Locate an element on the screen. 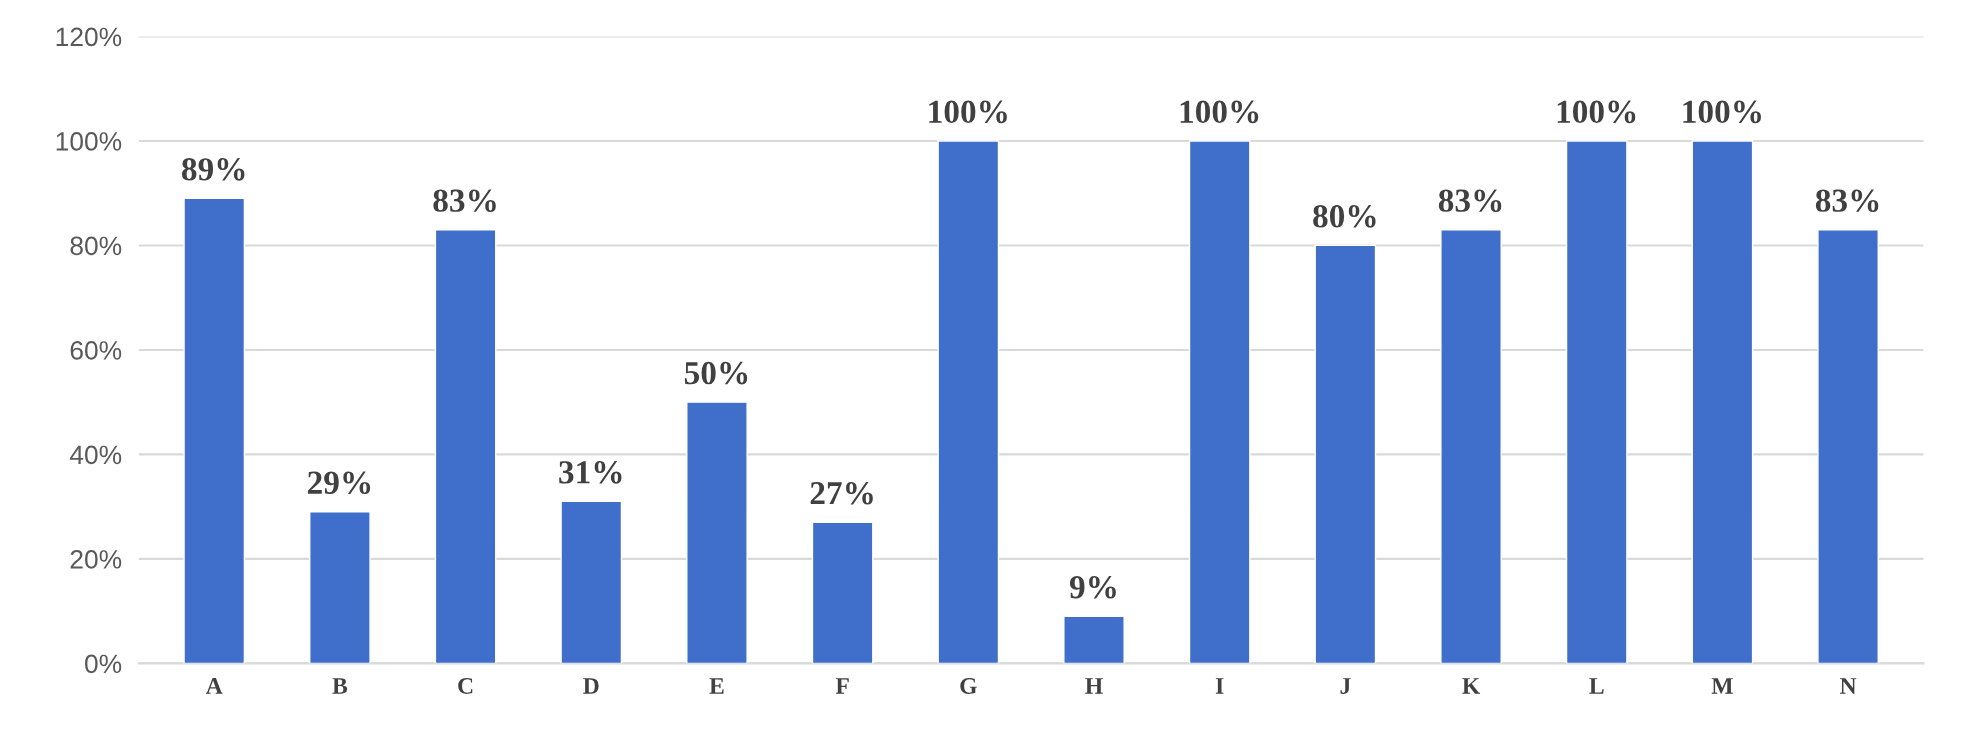  x-tick-label: K is located at coordinates (1471, 686).